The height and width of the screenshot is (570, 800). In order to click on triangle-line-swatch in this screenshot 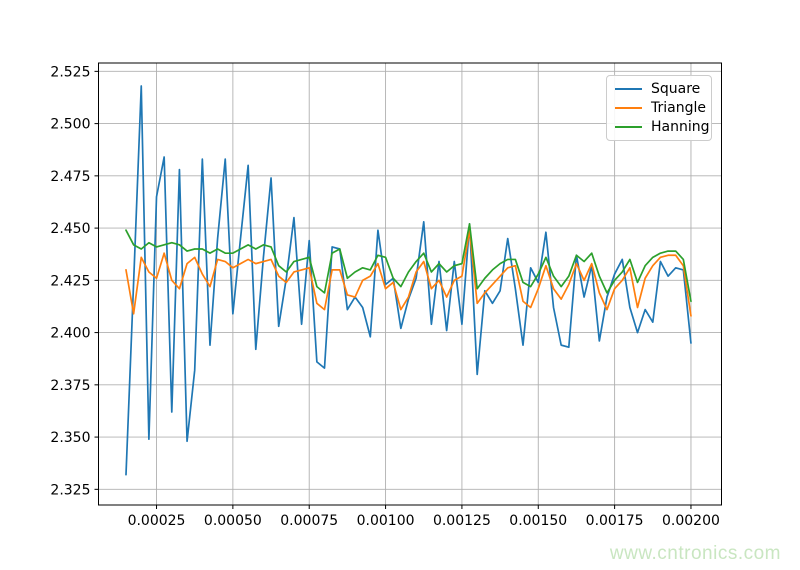, I will do `click(628, 108)`.